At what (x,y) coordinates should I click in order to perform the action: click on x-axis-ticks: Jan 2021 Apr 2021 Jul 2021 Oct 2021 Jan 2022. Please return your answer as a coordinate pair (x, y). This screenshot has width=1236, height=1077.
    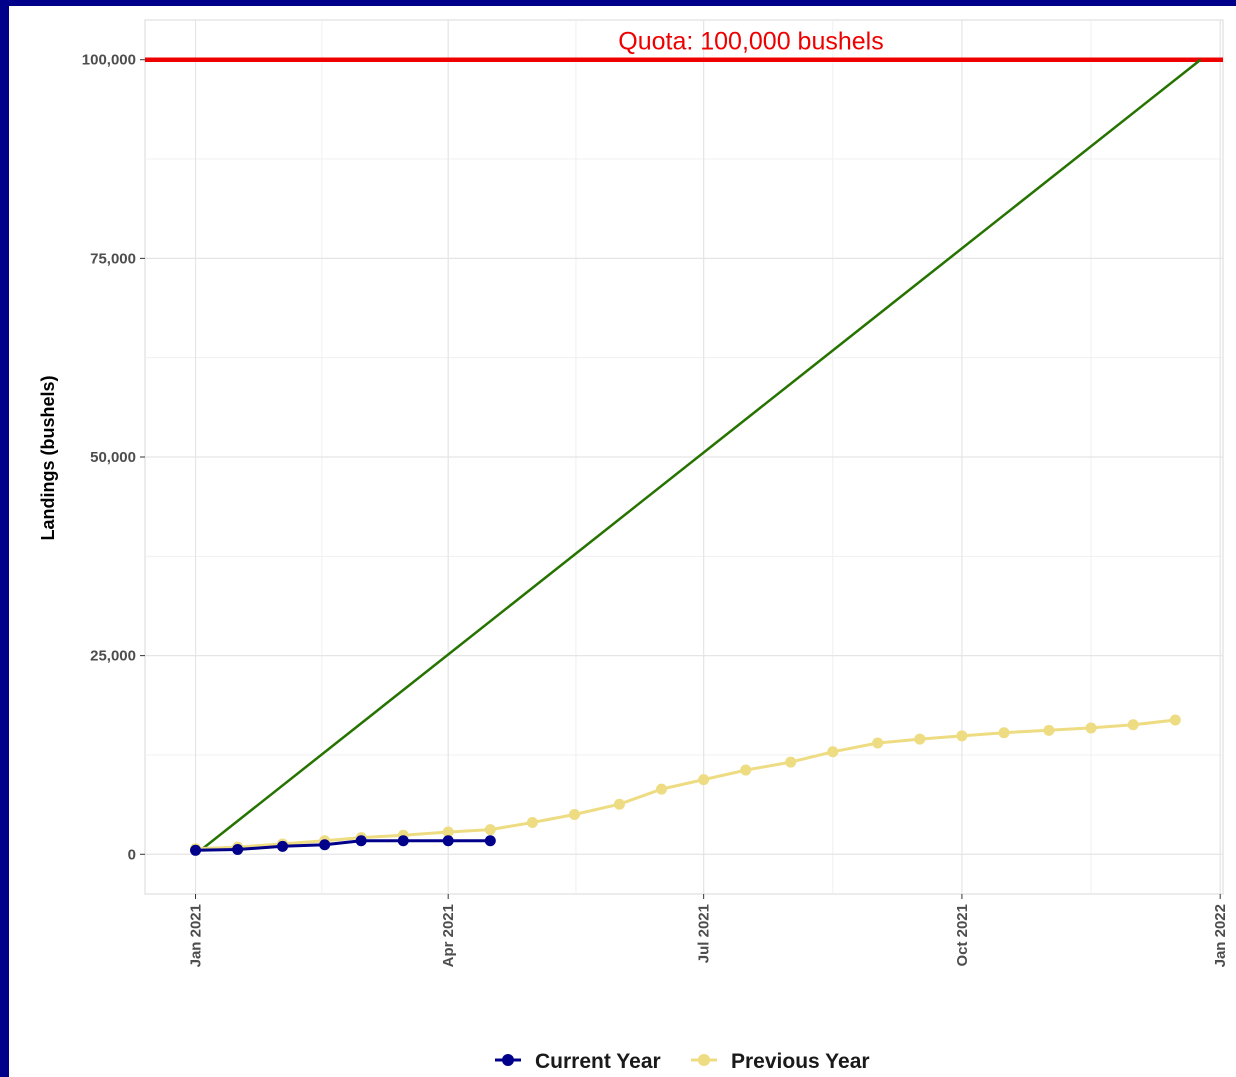
    Looking at the image, I should click on (708, 930).